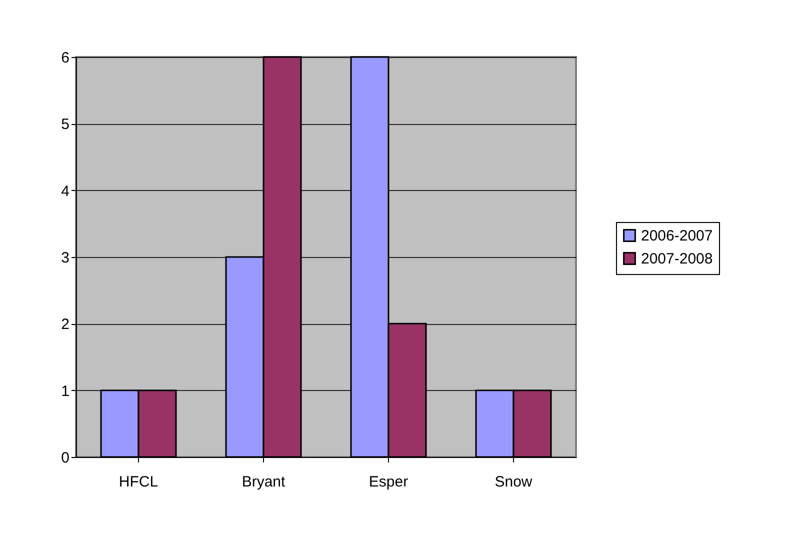 The height and width of the screenshot is (535, 794). What do you see at coordinates (513, 482) in the screenshot?
I see `x-tick-label: Snow` at bounding box center [513, 482].